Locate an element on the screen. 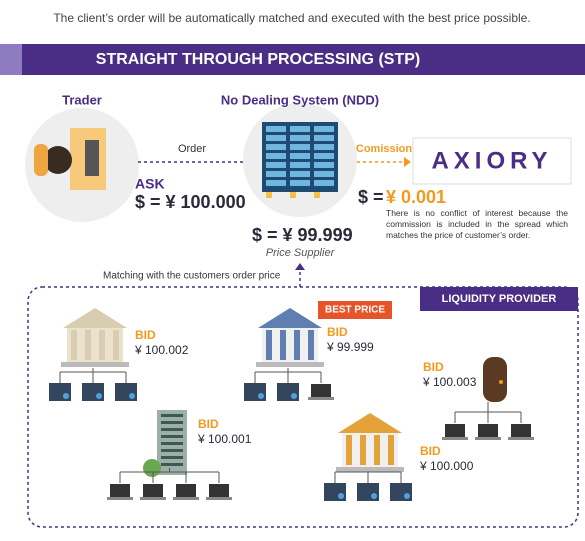  bid-price: ¥ 100.000 is located at coordinates (446, 466).